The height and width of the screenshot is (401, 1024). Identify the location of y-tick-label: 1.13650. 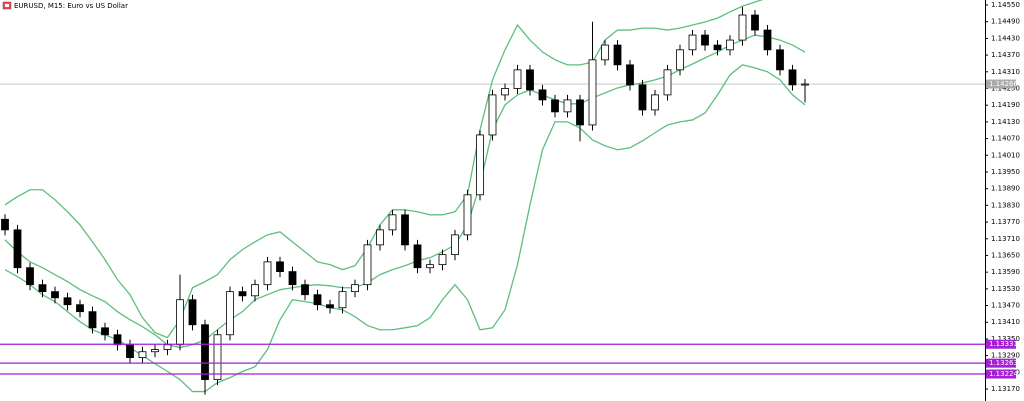
(1005, 255).